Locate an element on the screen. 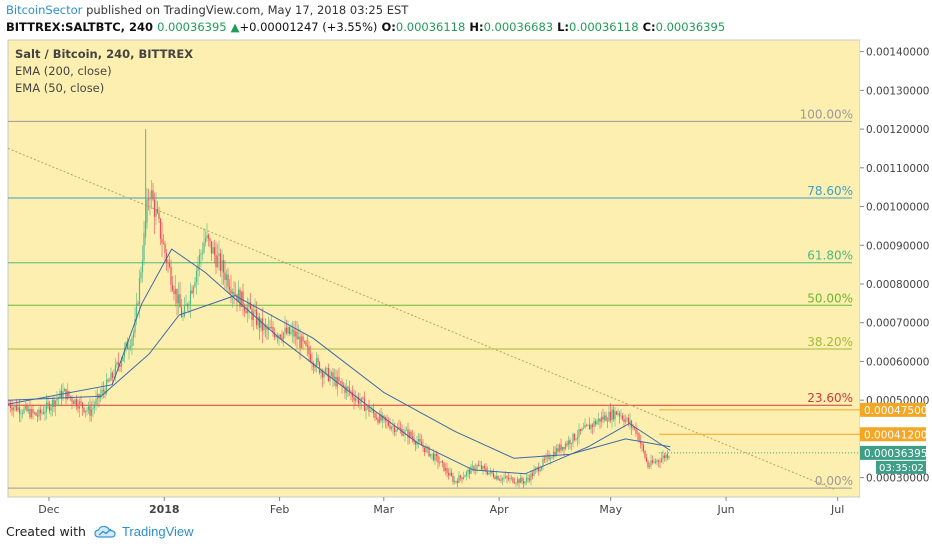 This screenshot has width=932, height=550. tradingview-logo: TradingView is located at coordinates (144, 531).